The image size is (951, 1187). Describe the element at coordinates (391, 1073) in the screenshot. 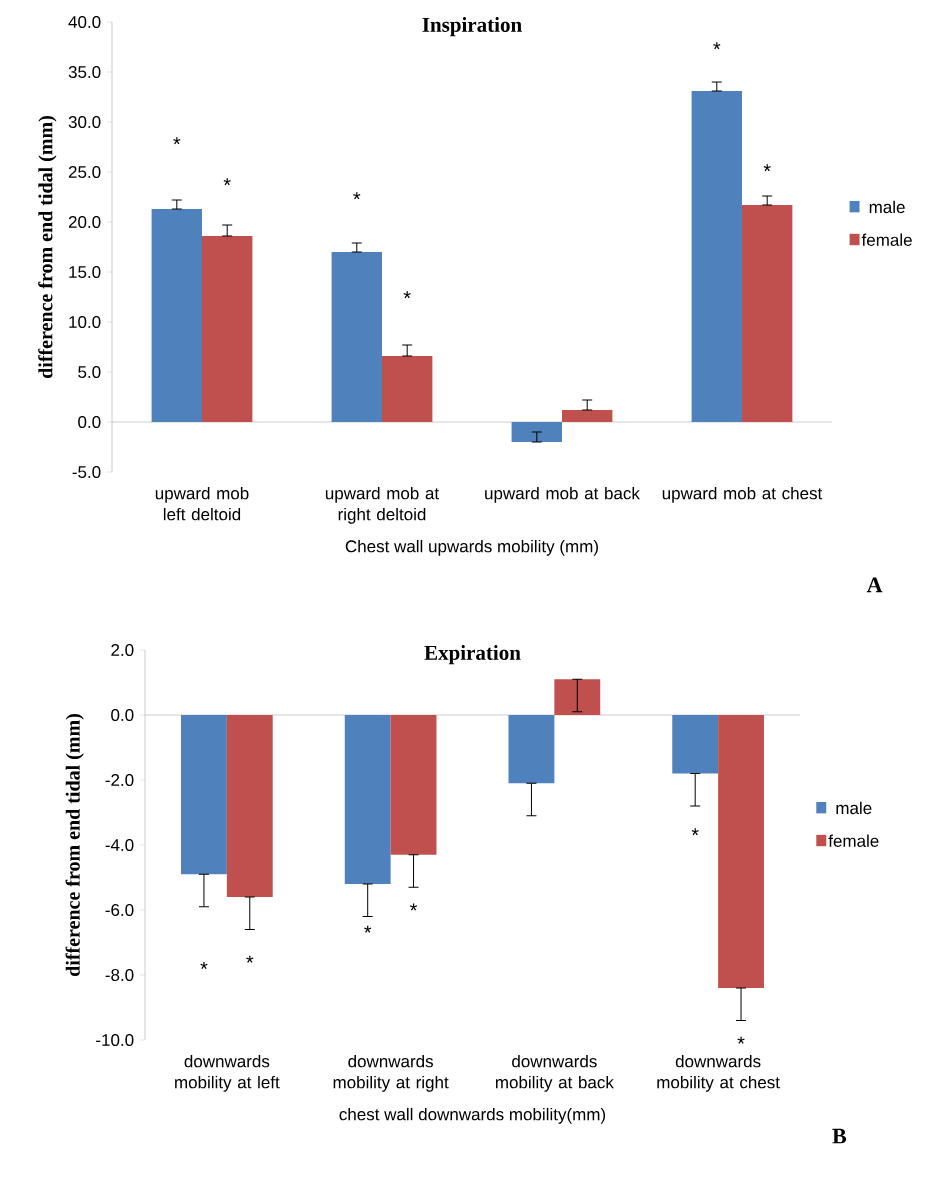

I see `x-tick-label: downwards mobility at right` at that location.